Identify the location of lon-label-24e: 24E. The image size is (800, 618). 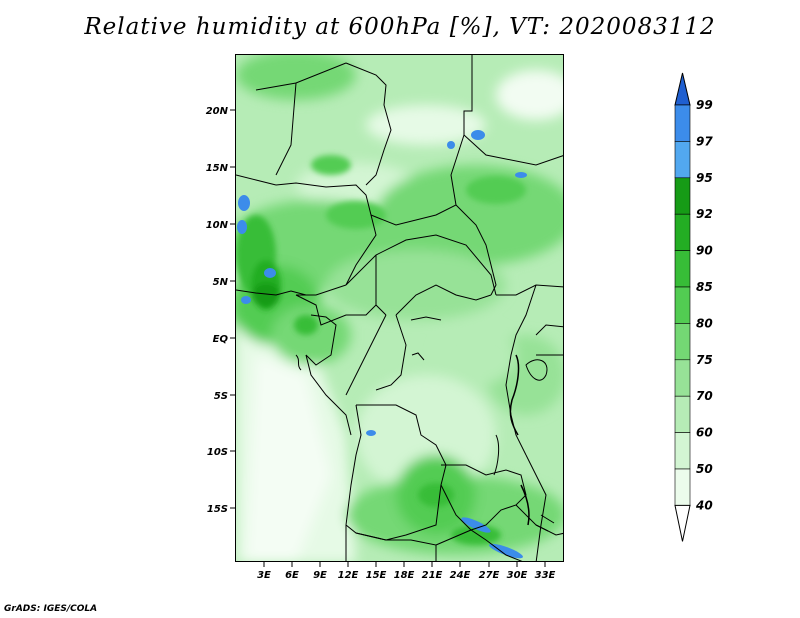
(460, 575).